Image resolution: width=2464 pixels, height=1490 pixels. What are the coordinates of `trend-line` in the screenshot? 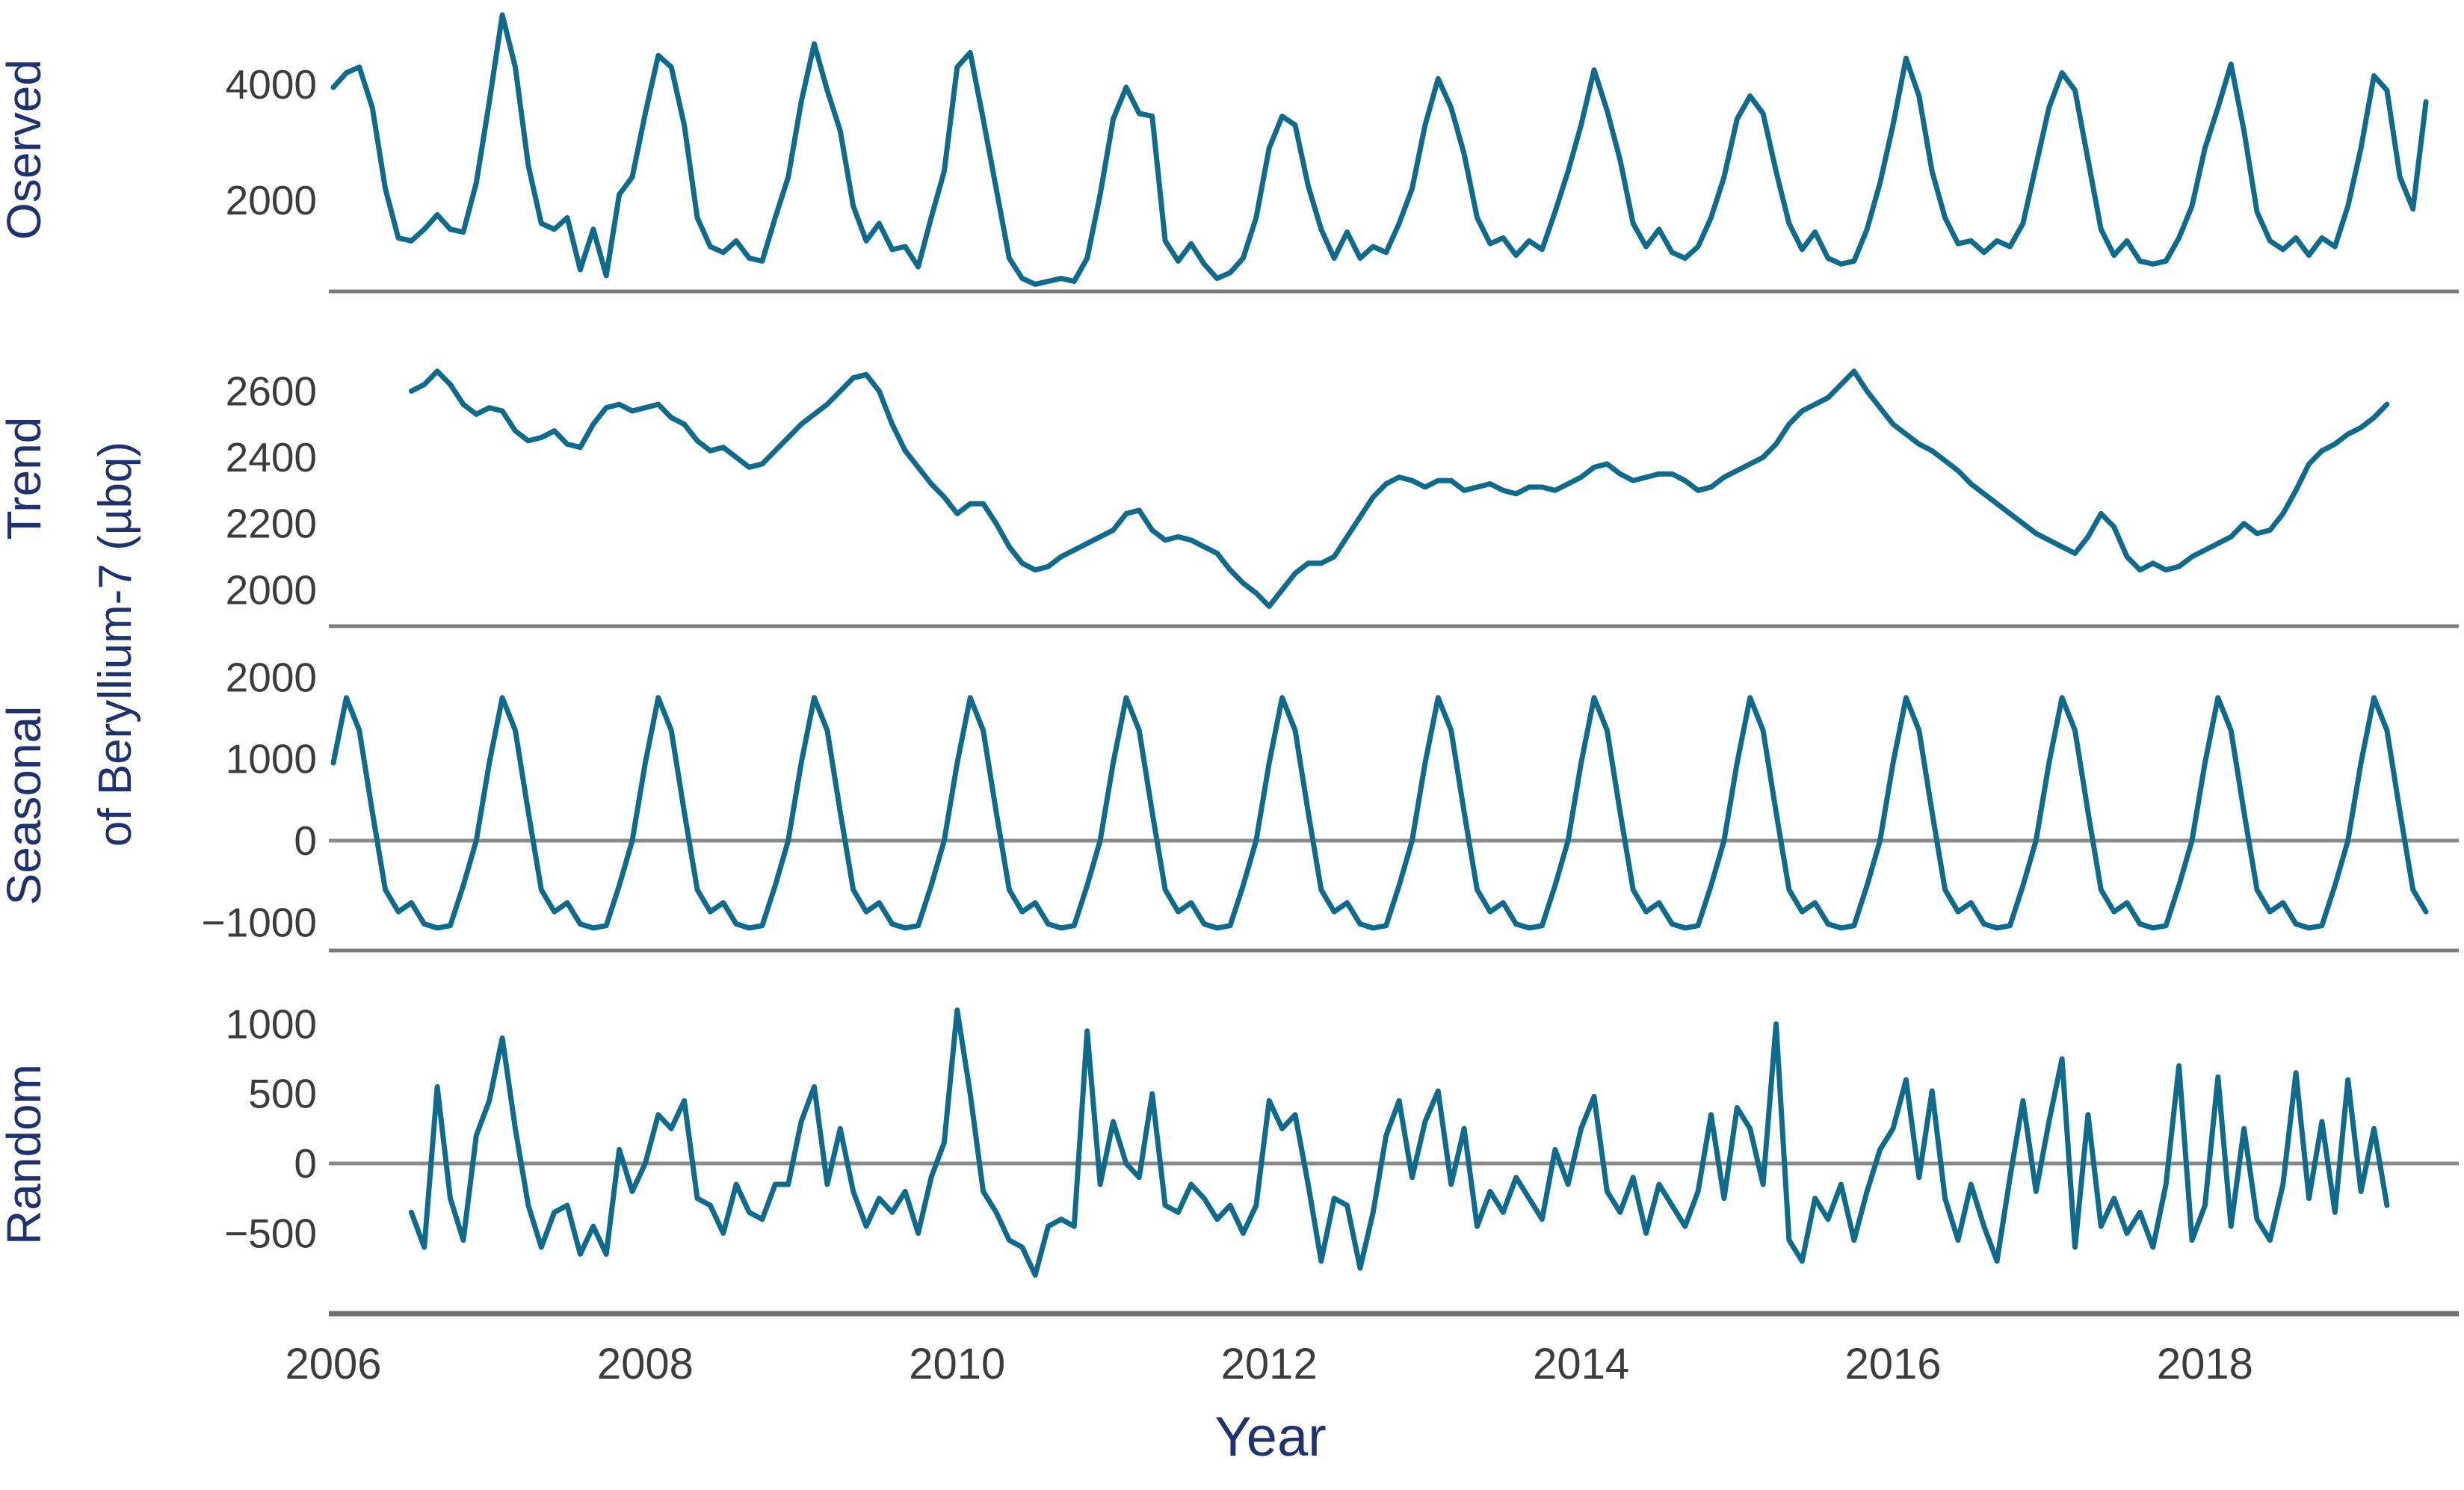 It's located at (1399, 488).